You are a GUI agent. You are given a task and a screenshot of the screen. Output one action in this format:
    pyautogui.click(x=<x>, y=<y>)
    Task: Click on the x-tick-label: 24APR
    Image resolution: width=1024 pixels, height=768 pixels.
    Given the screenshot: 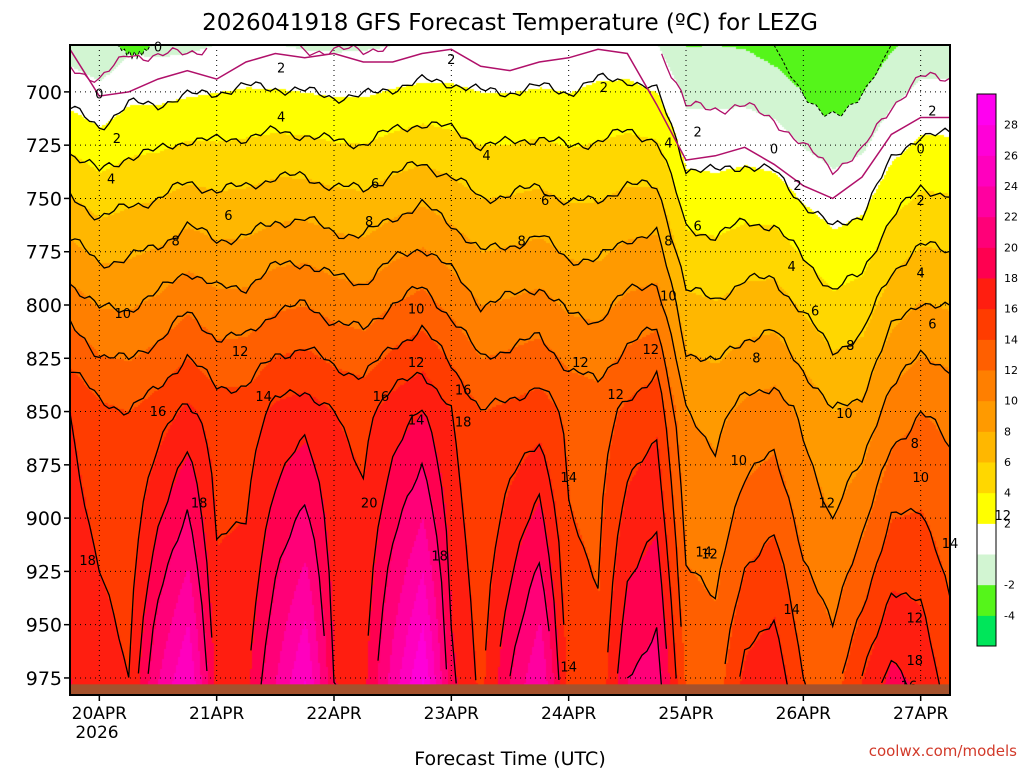 What is the action you would take?
    pyautogui.click(x=569, y=714)
    